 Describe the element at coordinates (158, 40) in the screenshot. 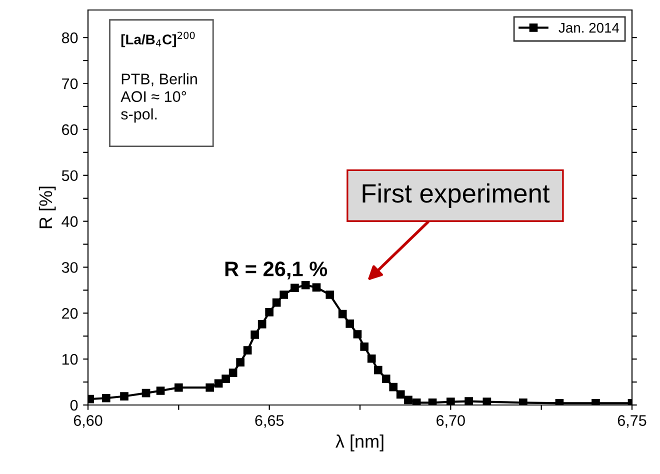

I see `annotation: [La/B$_{4}$C]$^{200}$` at that location.